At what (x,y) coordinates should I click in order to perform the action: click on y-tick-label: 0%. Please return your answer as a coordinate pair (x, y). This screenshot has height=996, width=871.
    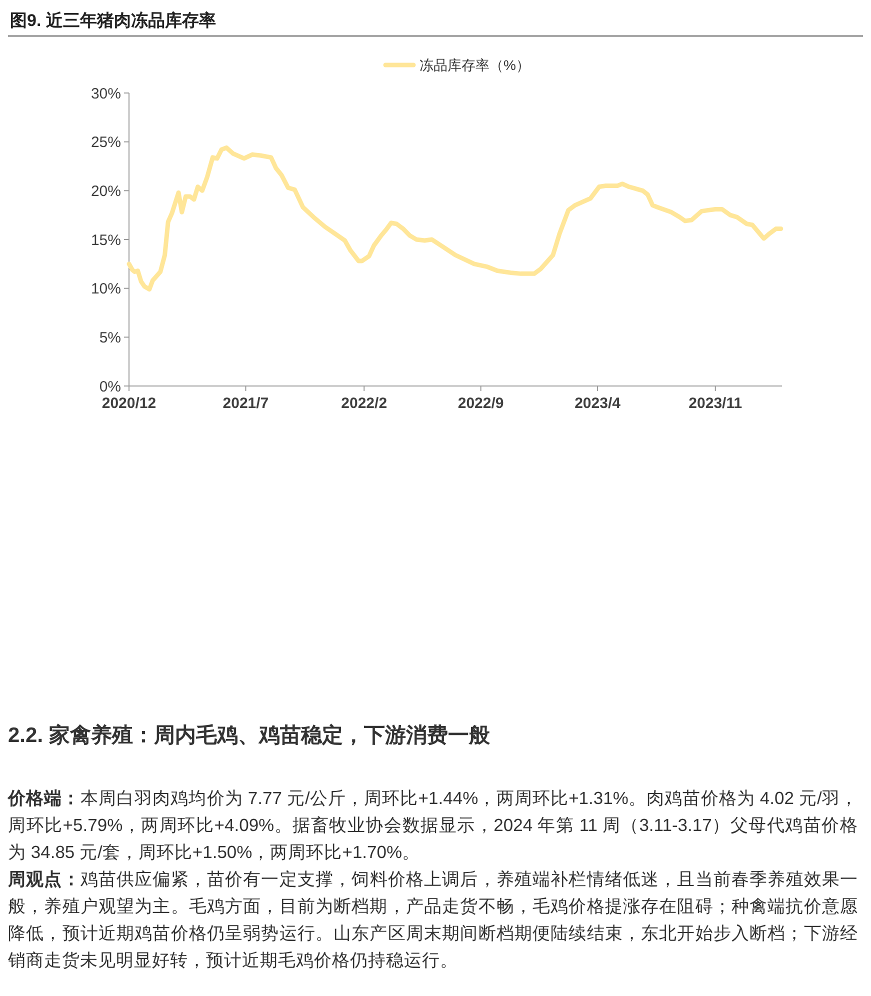
    Looking at the image, I should click on (110, 387).